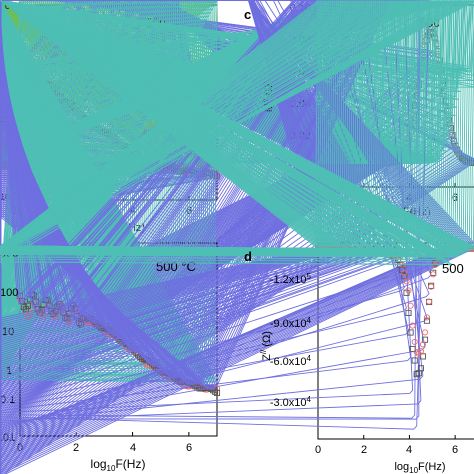 This screenshot has height=474, width=474. What do you see at coordinates (248, 256) in the screenshot?
I see `panel-label: d` at bounding box center [248, 256].